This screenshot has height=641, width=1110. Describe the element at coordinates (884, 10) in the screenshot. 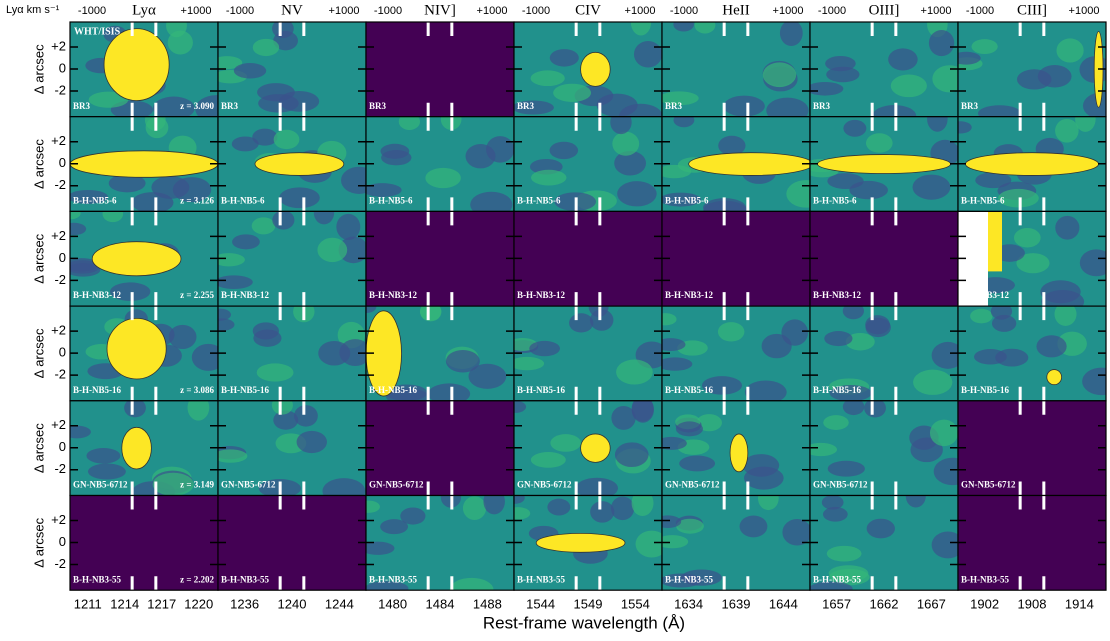

I see `line-title: OIII]` at that location.